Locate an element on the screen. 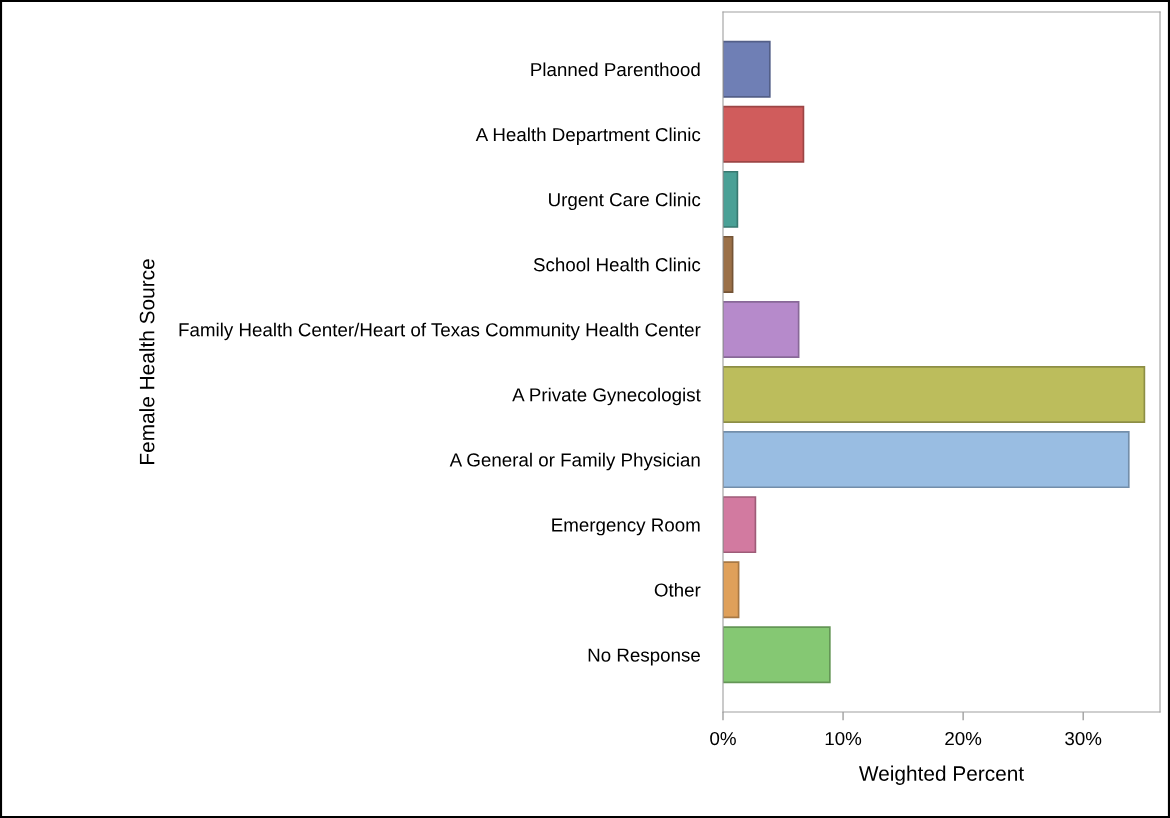 This screenshot has height=818, width=1170. y-tick-label: Family Health Center/Heart of Texas Community Health Center is located at coordinates (440, 331).